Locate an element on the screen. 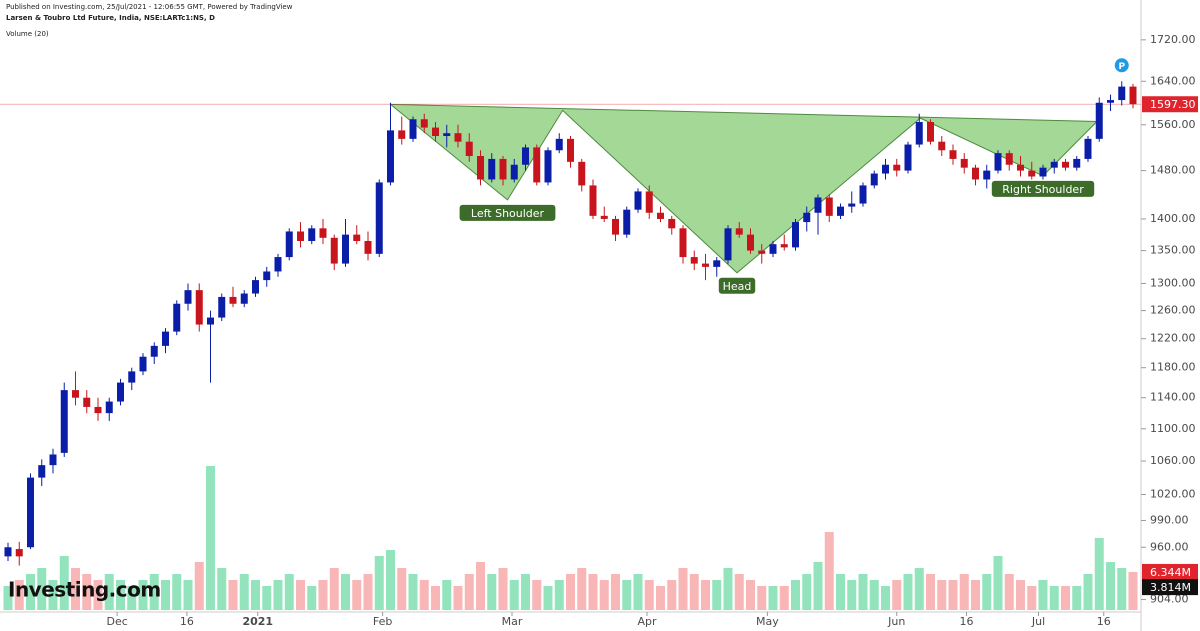 The width and height of the screenshot is (1200, 631). x-tick-label: Jul is located at coordinates (1038, 621).